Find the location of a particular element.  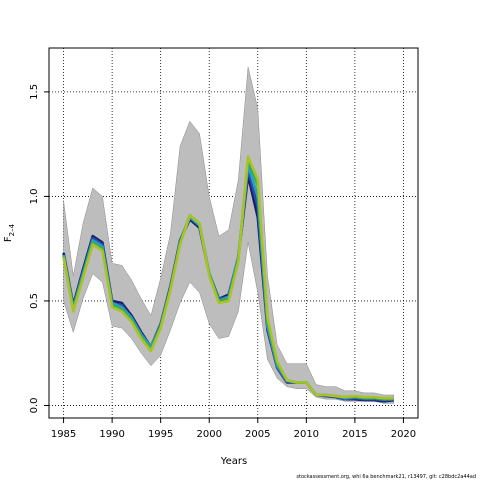

x-tick-label: 1990 is located at coordinates (111, 434).